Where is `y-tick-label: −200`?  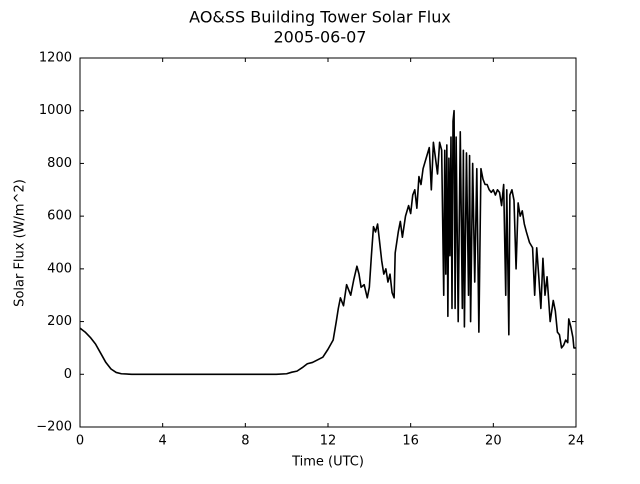
y-tick-label: −200 is located at coordinates (54, 427).